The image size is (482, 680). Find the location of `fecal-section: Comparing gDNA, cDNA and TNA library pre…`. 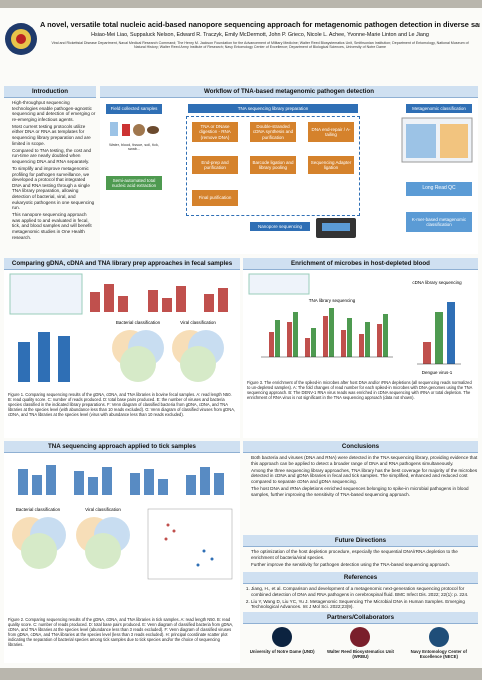

fecal-section: Comparing gDNA, cDNA and TNA library pre… is located at coordinates (122, 348).